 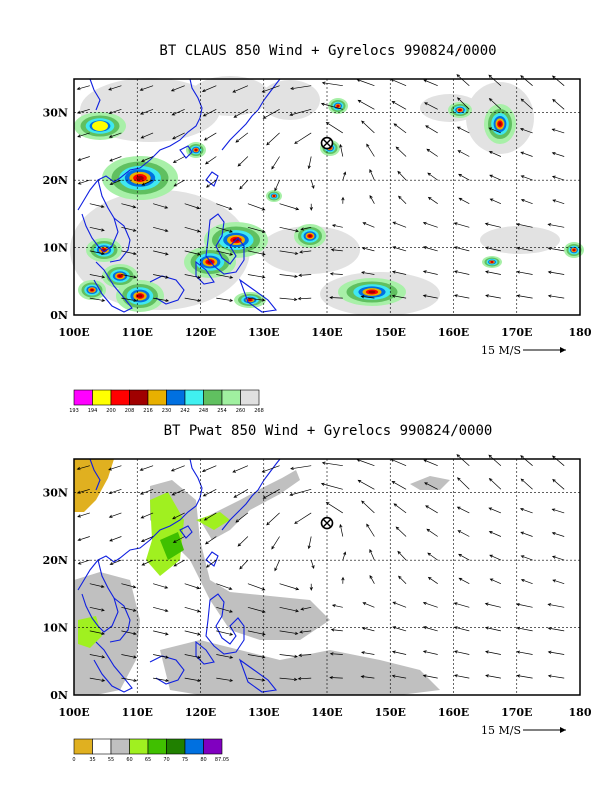 I want to click on x-tick-label: 120E, so click(x=200, y=712).